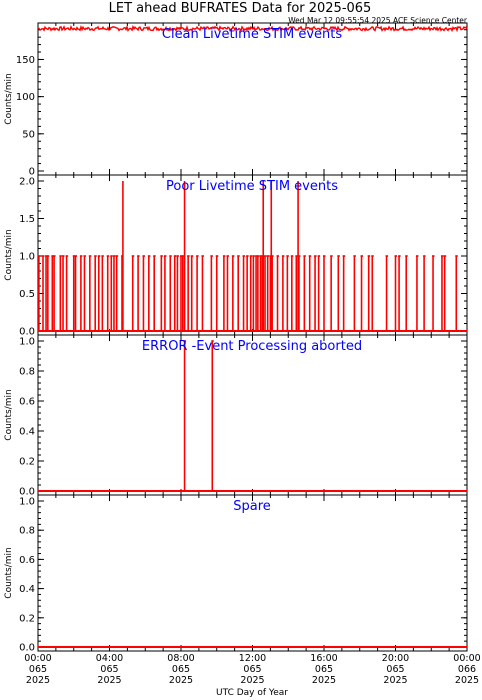  What do you see at coordinates (467, 669) in the screenshot?
I see `x-tick-label: 066` at bounding box center [467, 669].